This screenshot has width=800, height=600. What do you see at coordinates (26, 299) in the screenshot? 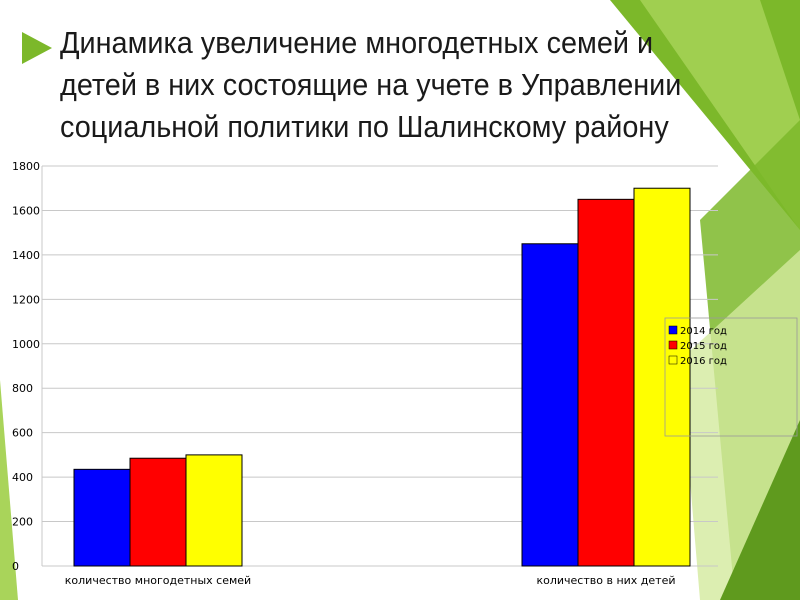
I see `y-tick-label: 1200` at bounding box center [26, 299].